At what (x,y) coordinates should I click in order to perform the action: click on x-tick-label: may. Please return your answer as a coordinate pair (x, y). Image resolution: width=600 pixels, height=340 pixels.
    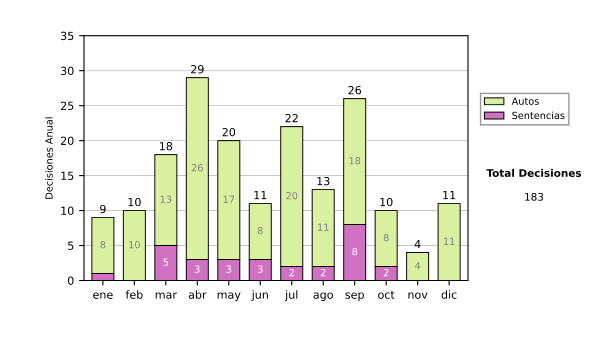
    Looking at the image, I should click on (229, 296).